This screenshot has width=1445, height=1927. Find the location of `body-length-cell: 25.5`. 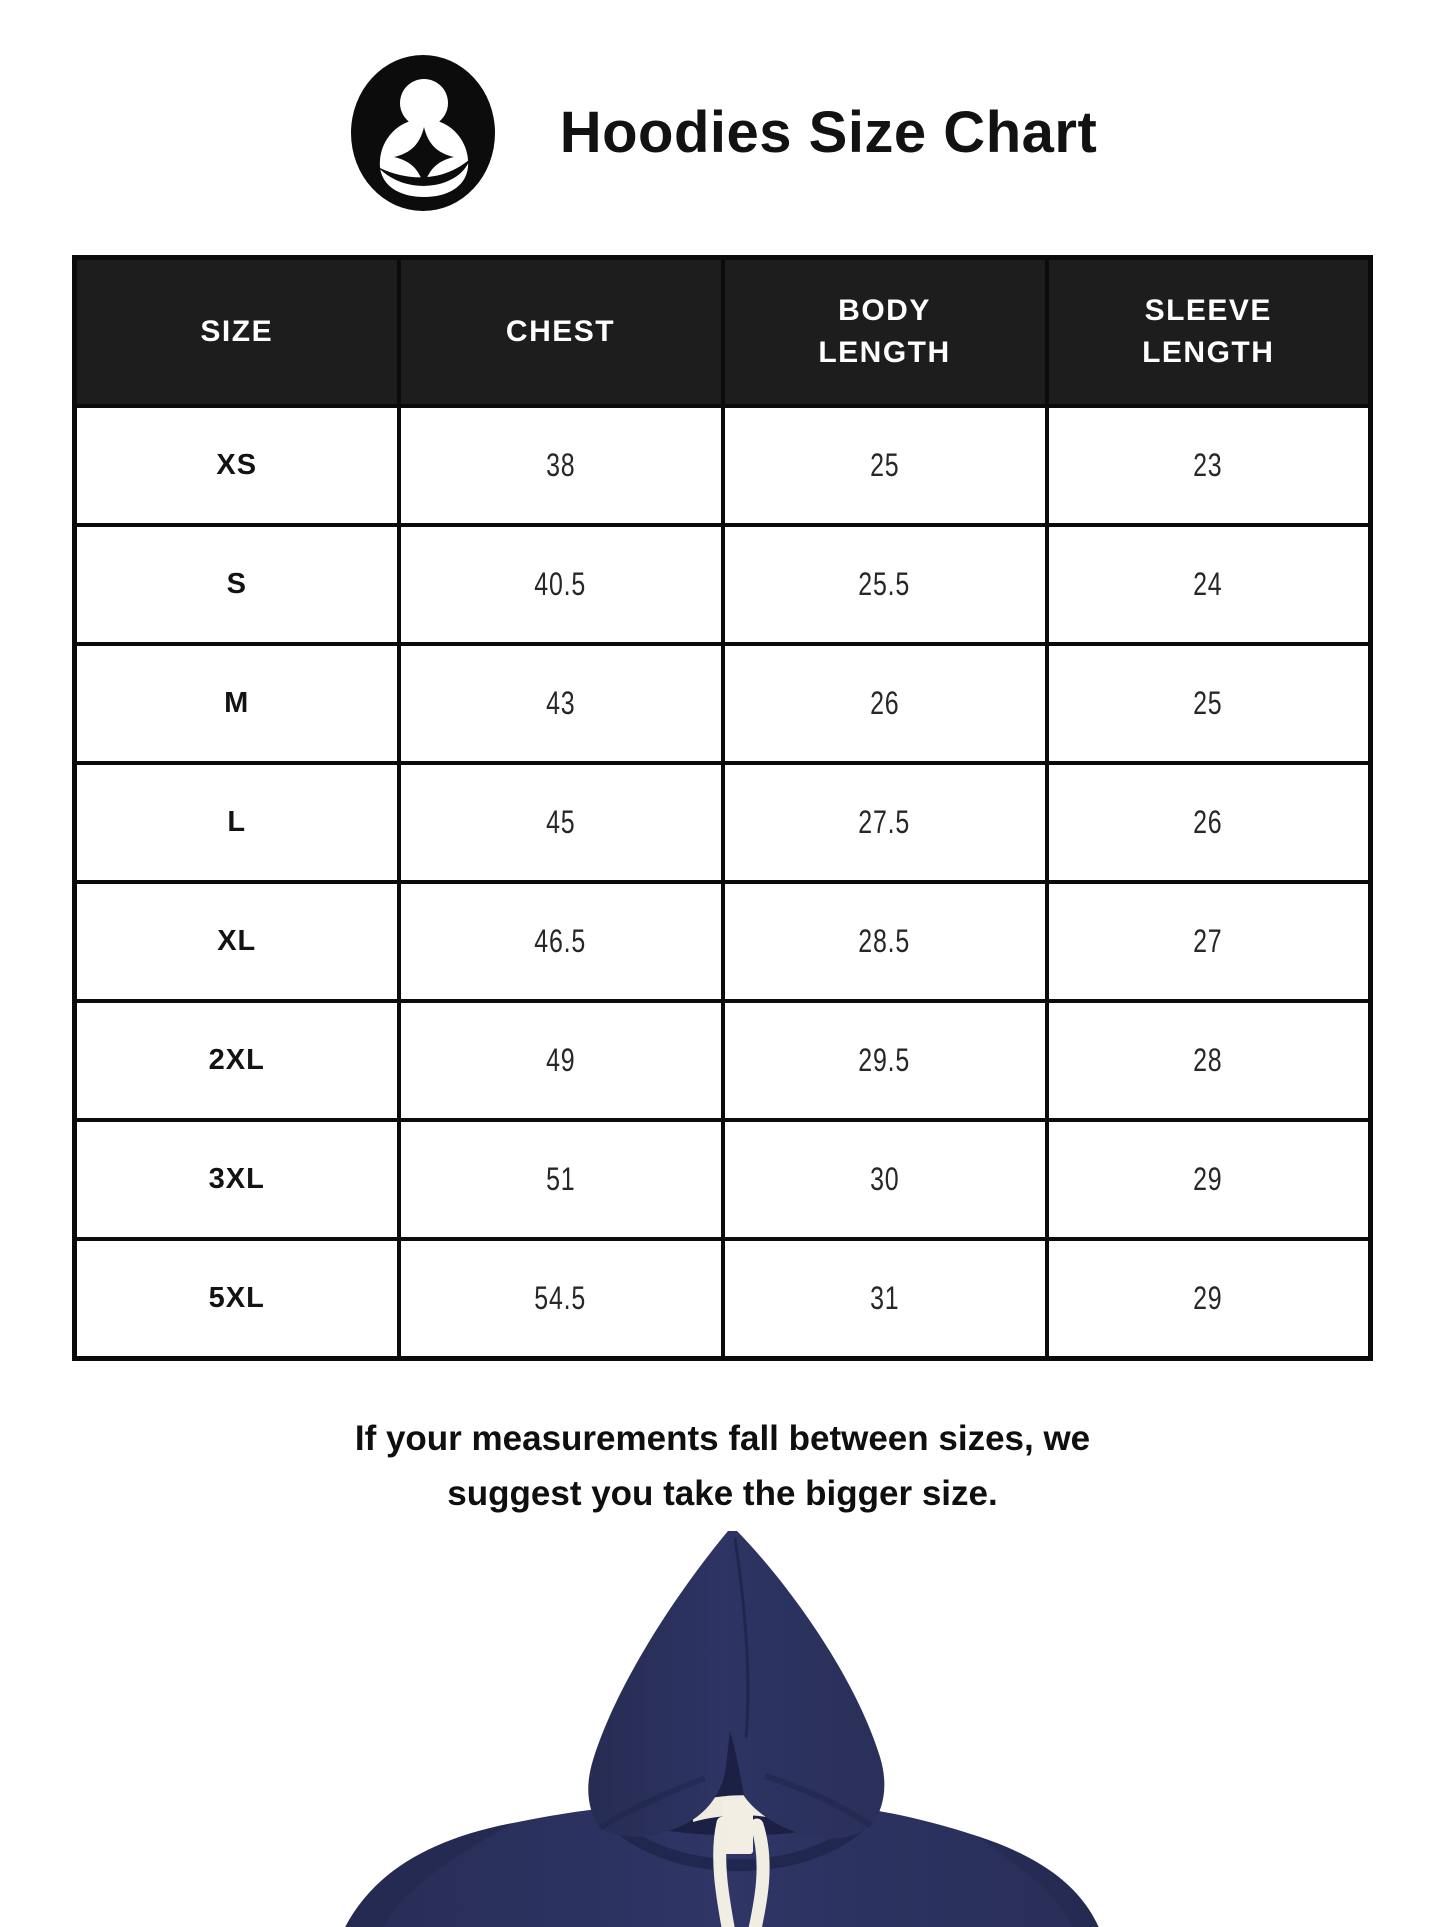

body-length-cell: 25.5 is located at coordinates (884, 584).